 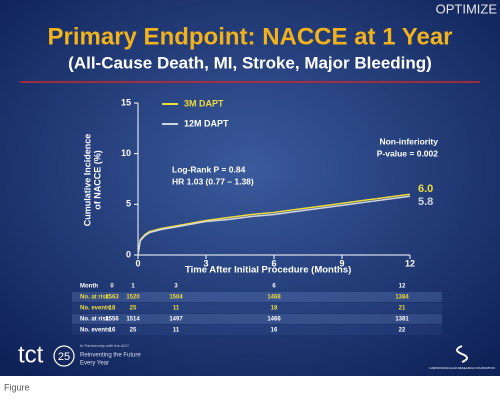 I want to click on footer-number: 25, so click(x=64, y=357).